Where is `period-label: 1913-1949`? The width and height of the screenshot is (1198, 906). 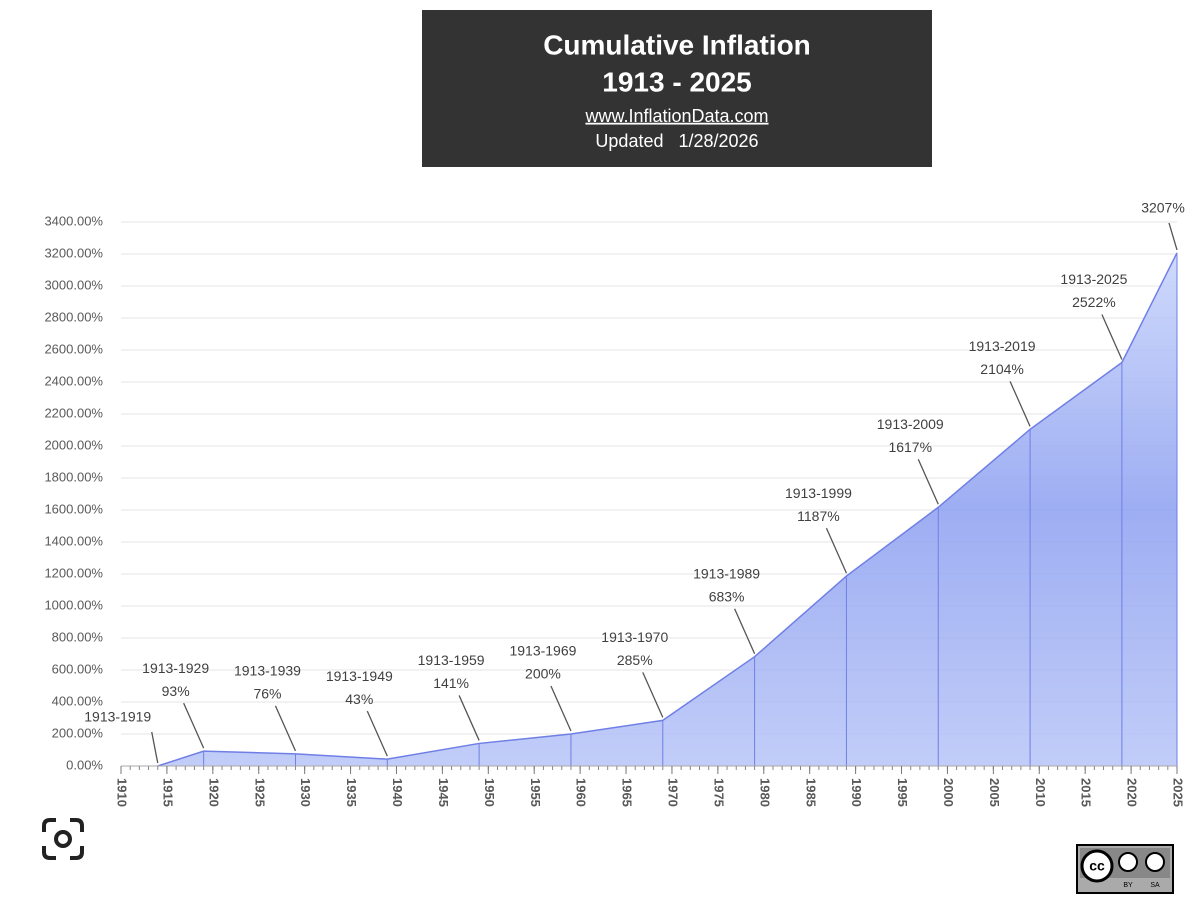
period-label: 1913-1949 is located at coordinates (359, 676).